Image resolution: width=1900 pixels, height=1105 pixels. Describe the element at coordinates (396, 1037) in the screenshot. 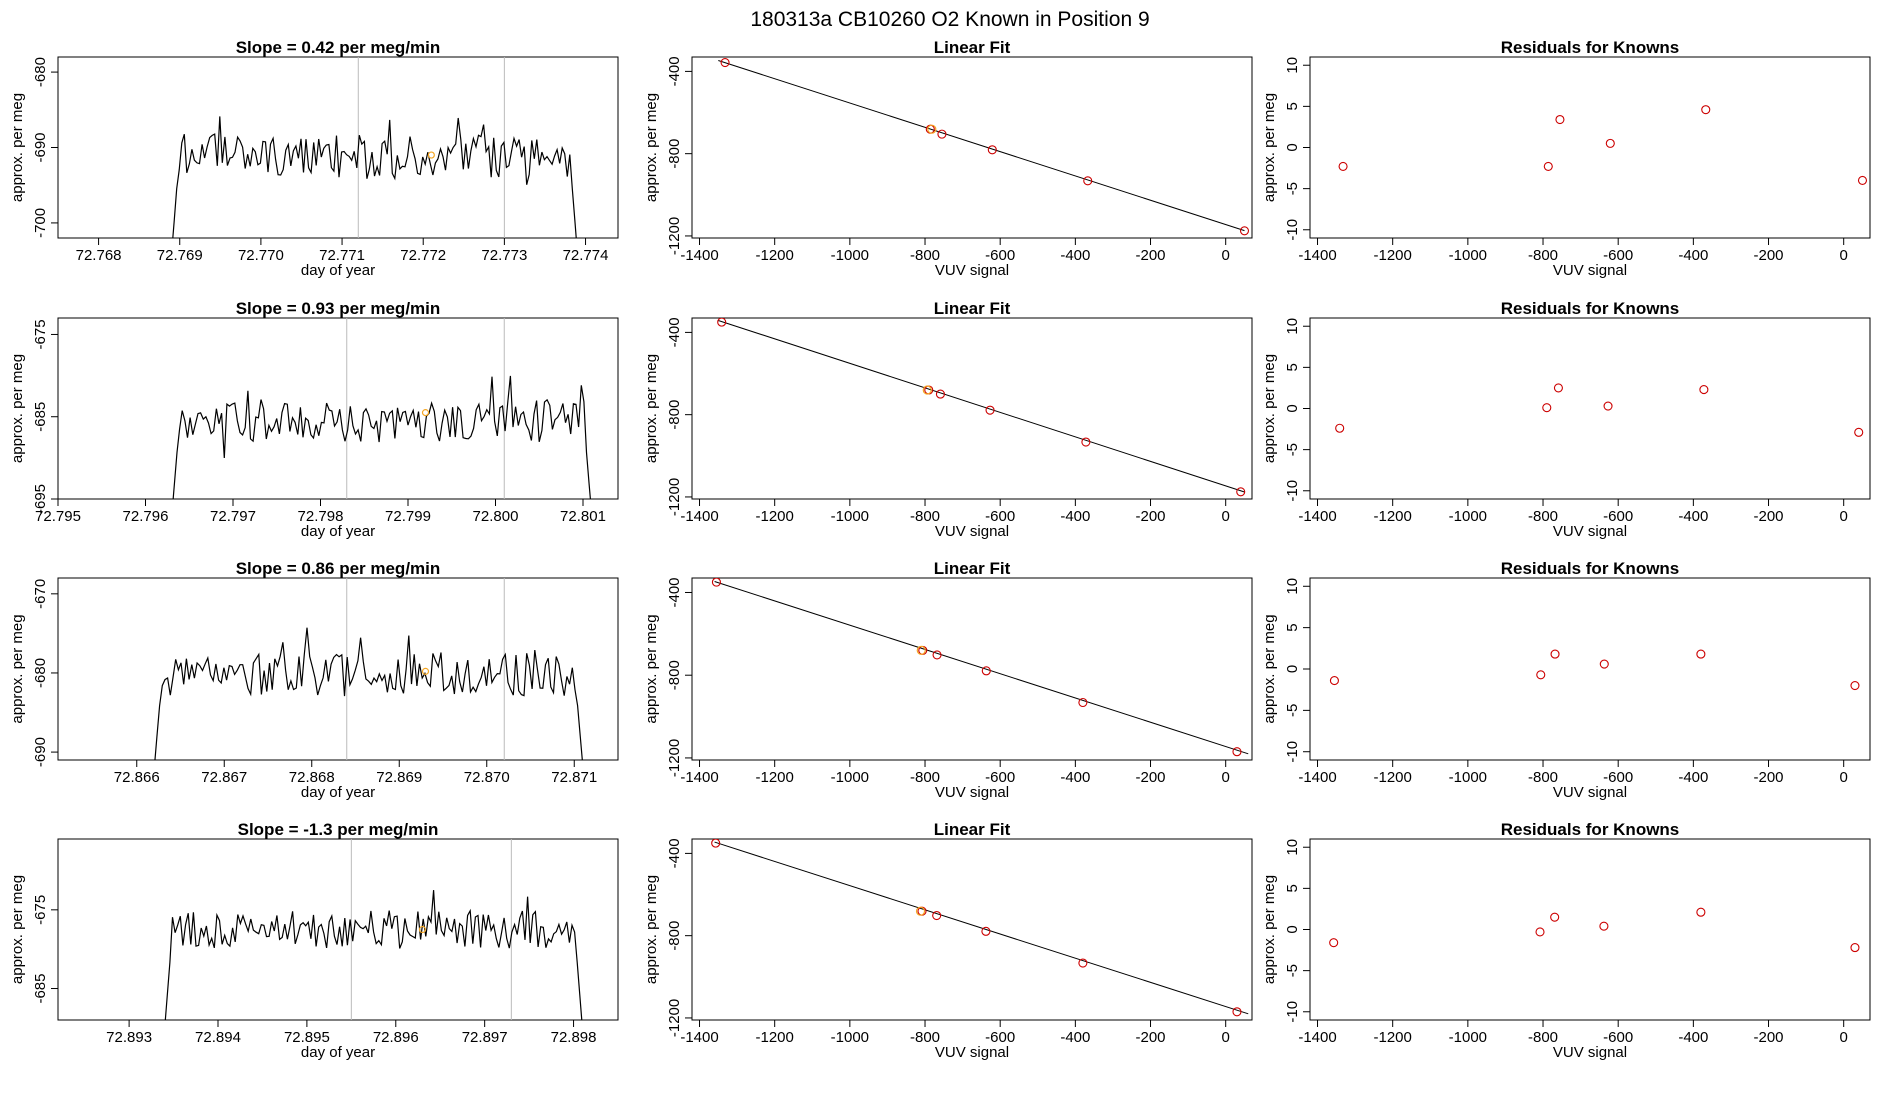

I see `x-tick-label: 72.896` at that location.